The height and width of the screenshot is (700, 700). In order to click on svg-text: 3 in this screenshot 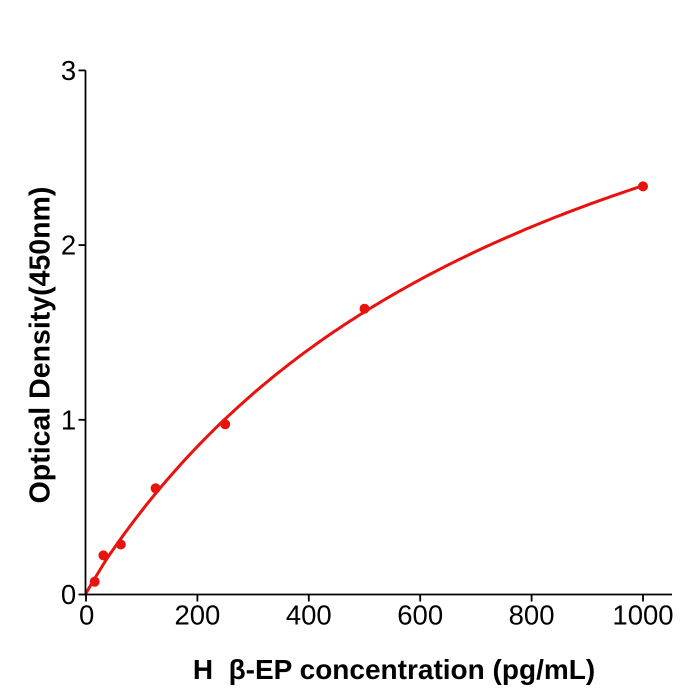, I will do `click(68, 70)`.